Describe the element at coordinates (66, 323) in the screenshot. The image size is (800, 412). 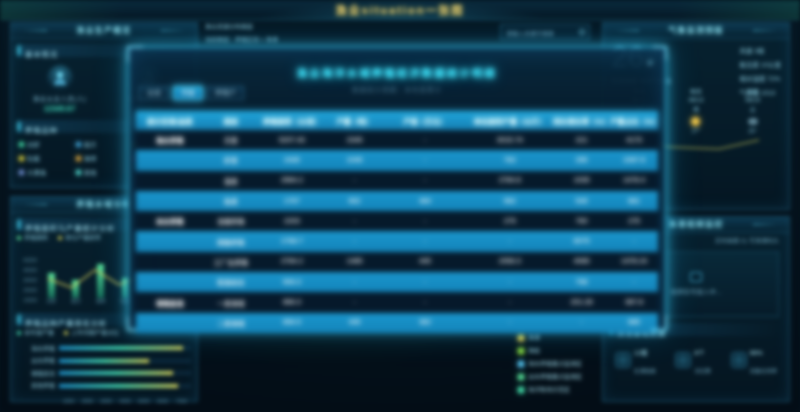
I see `section-label: 养殖品种产量排名分析` at that location.